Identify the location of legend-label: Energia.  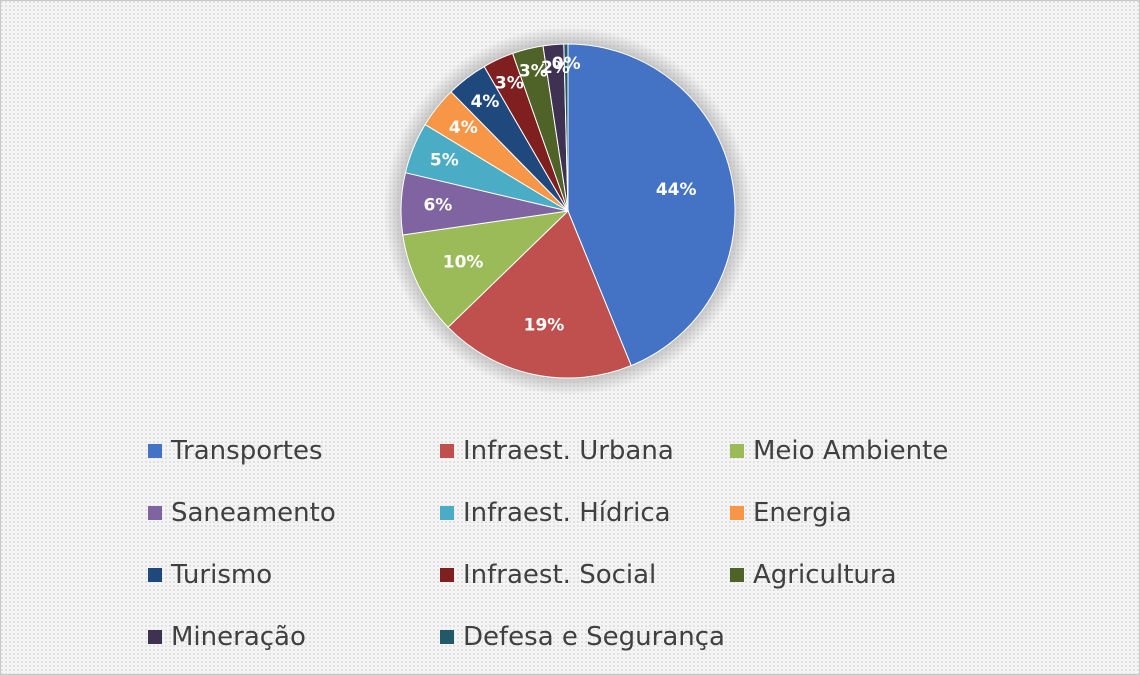
(802, 513).